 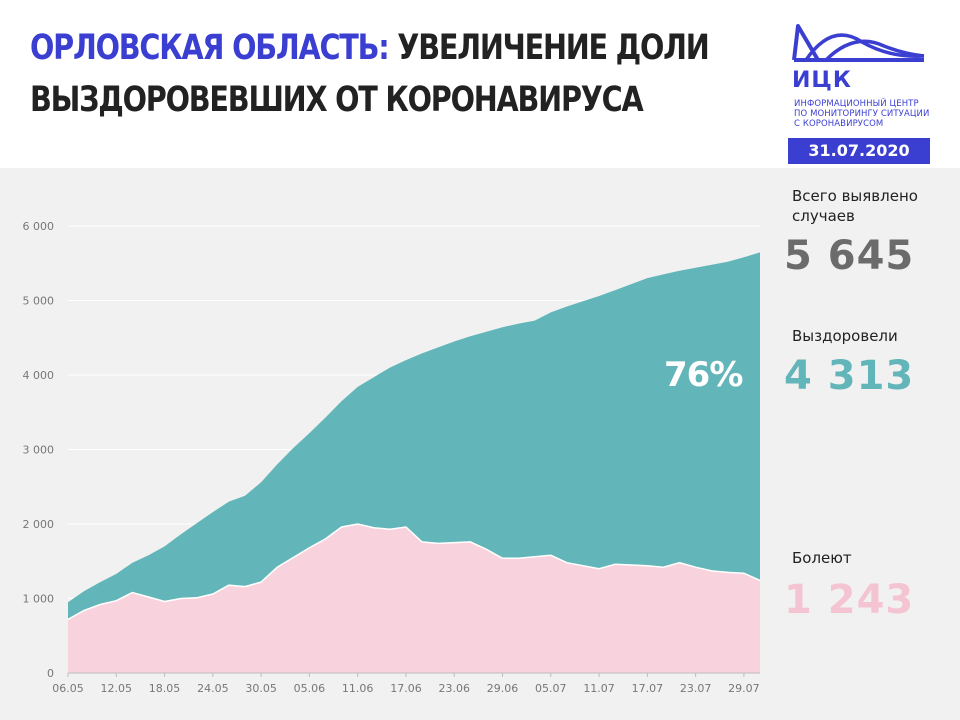 What do you see at coordinates (39, 226) in the screenshot?
I see `y-tick-label: 6 000` at bounding box center [39, 226].